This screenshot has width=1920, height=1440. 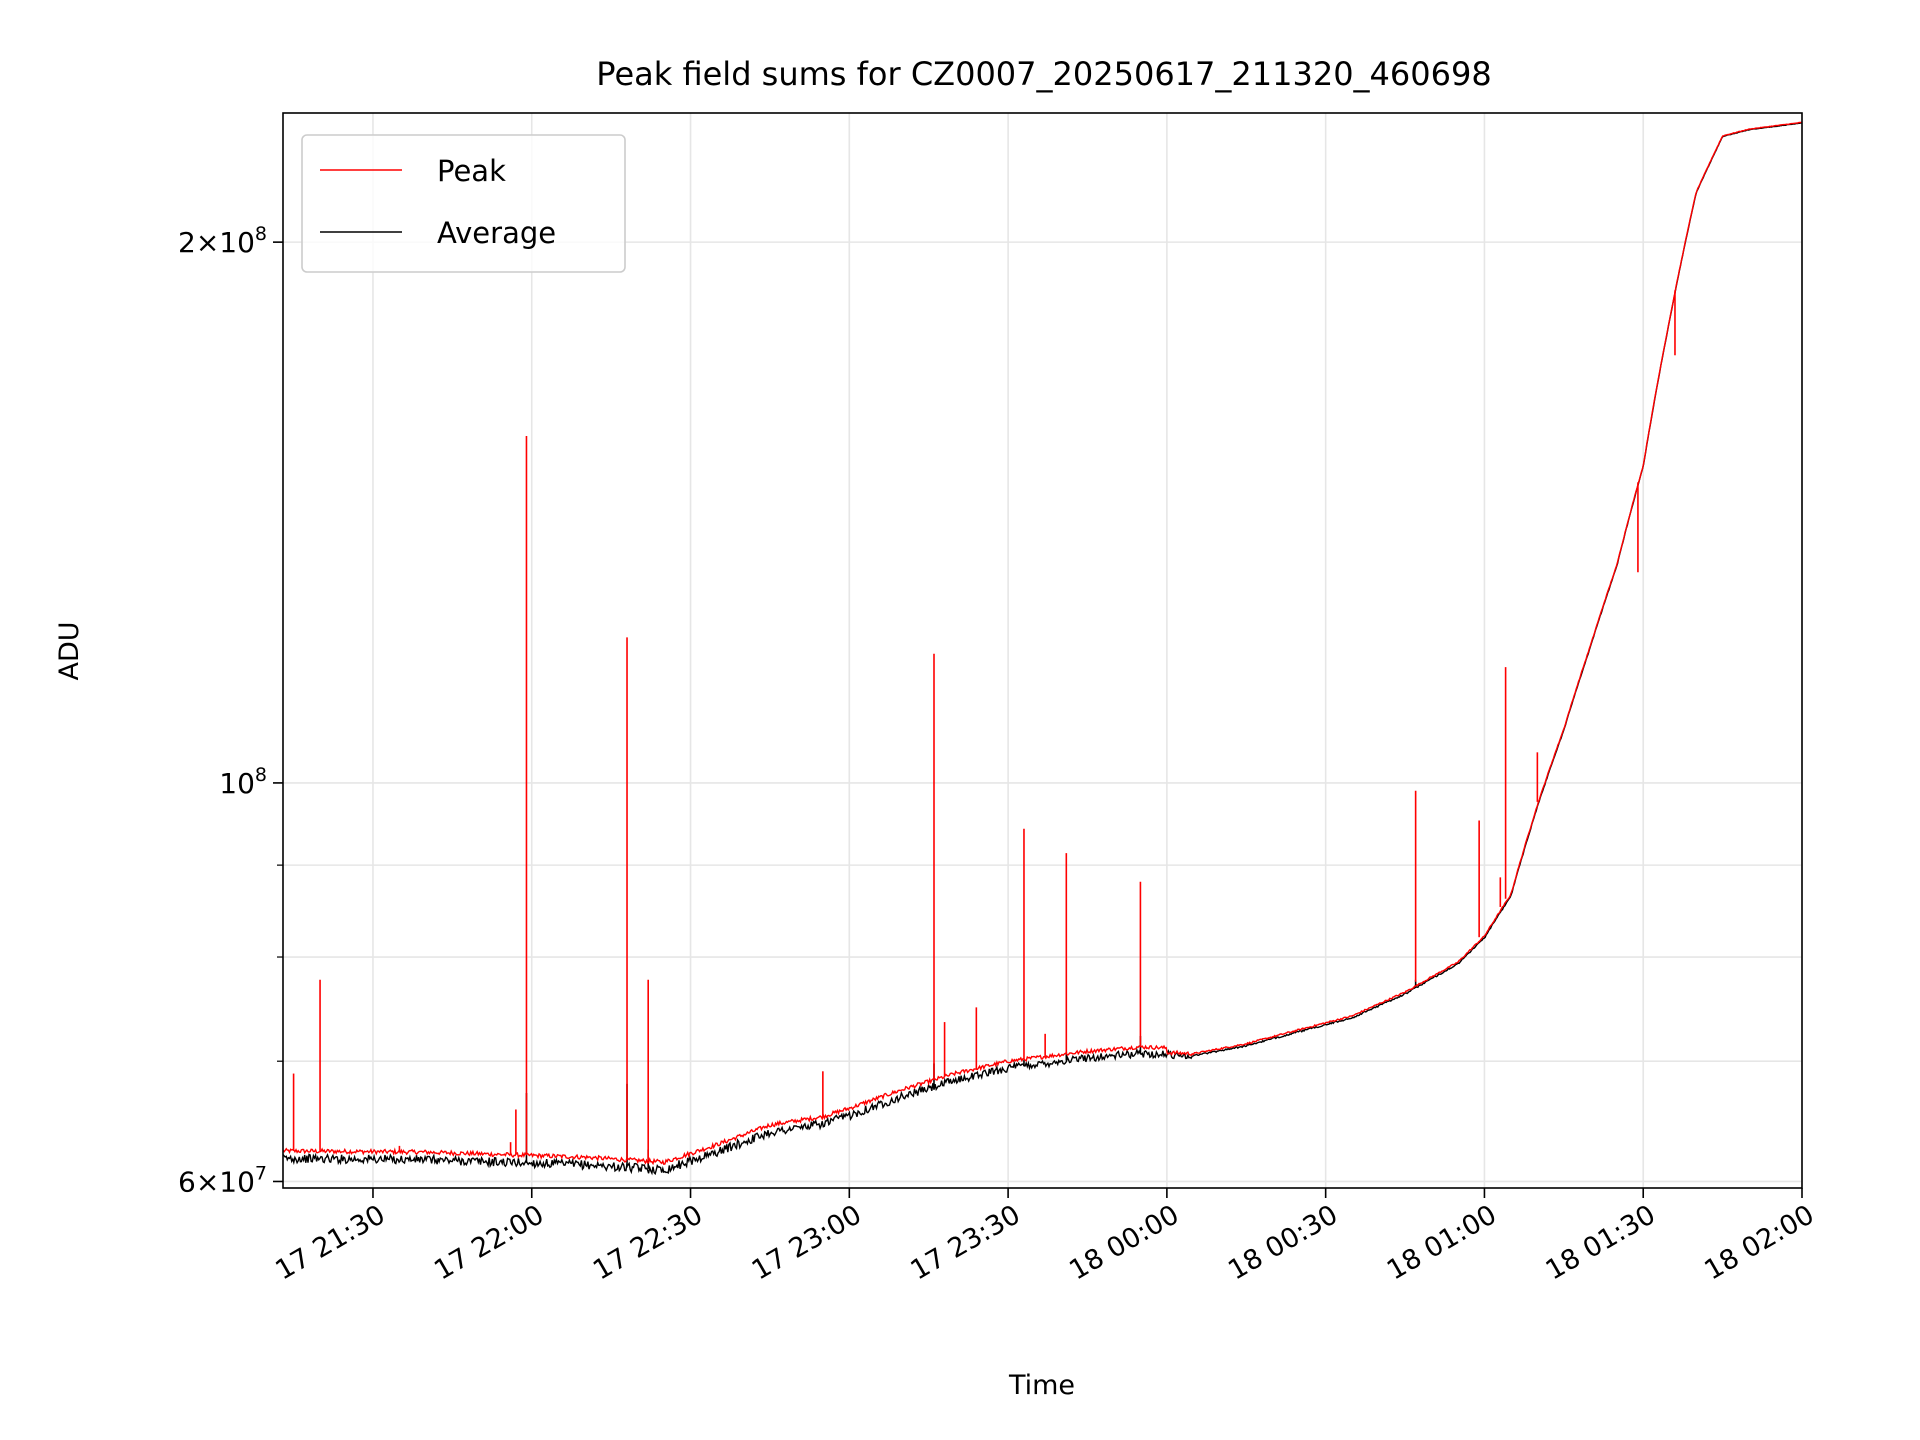 What do you see at coordinates (69, 650) in the screenshot?
I see `y-axis-label: ADU` at bounding box center [69, 650].